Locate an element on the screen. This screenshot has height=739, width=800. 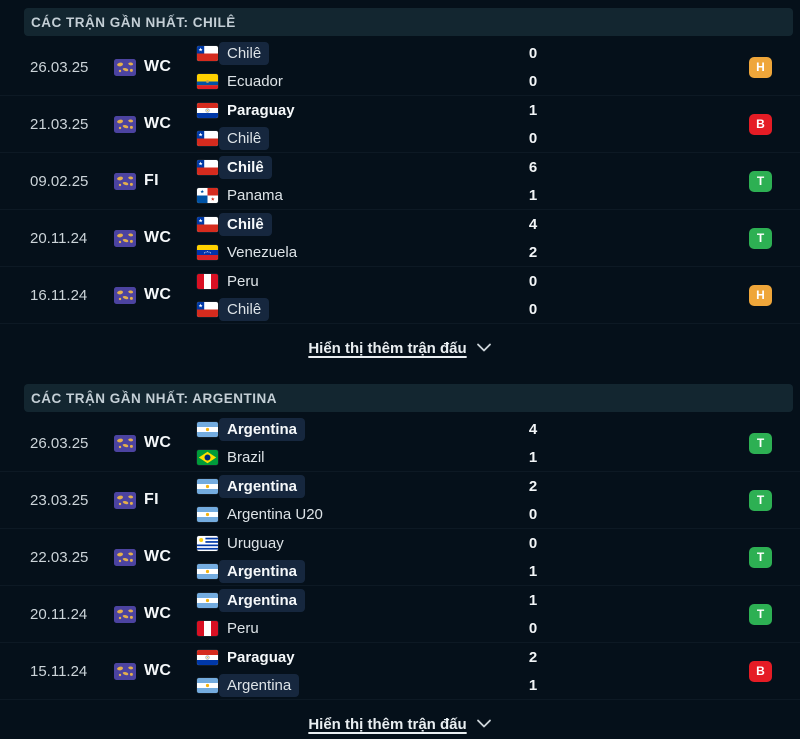
home-score: 4 is located at coordinates (533, 224).